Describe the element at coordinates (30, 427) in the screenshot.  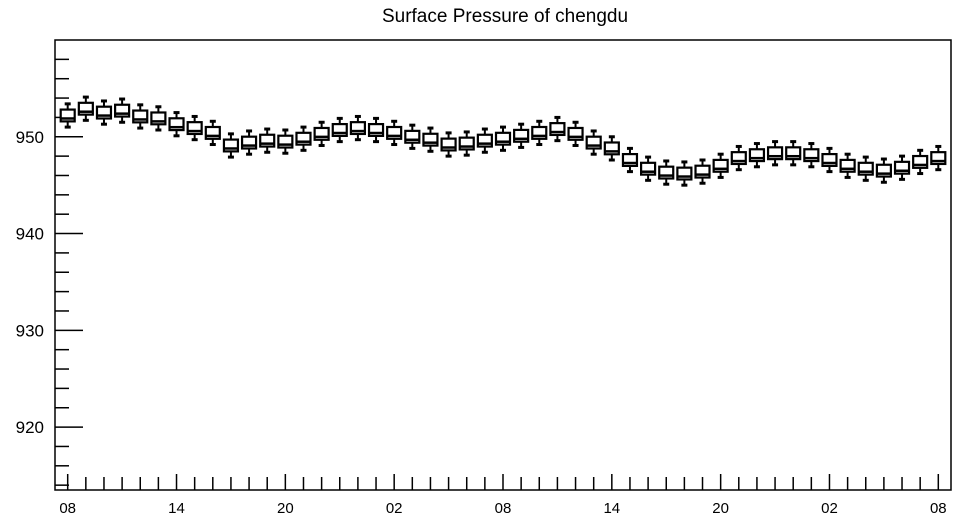
I see `y-tick-label: 920` at that location.